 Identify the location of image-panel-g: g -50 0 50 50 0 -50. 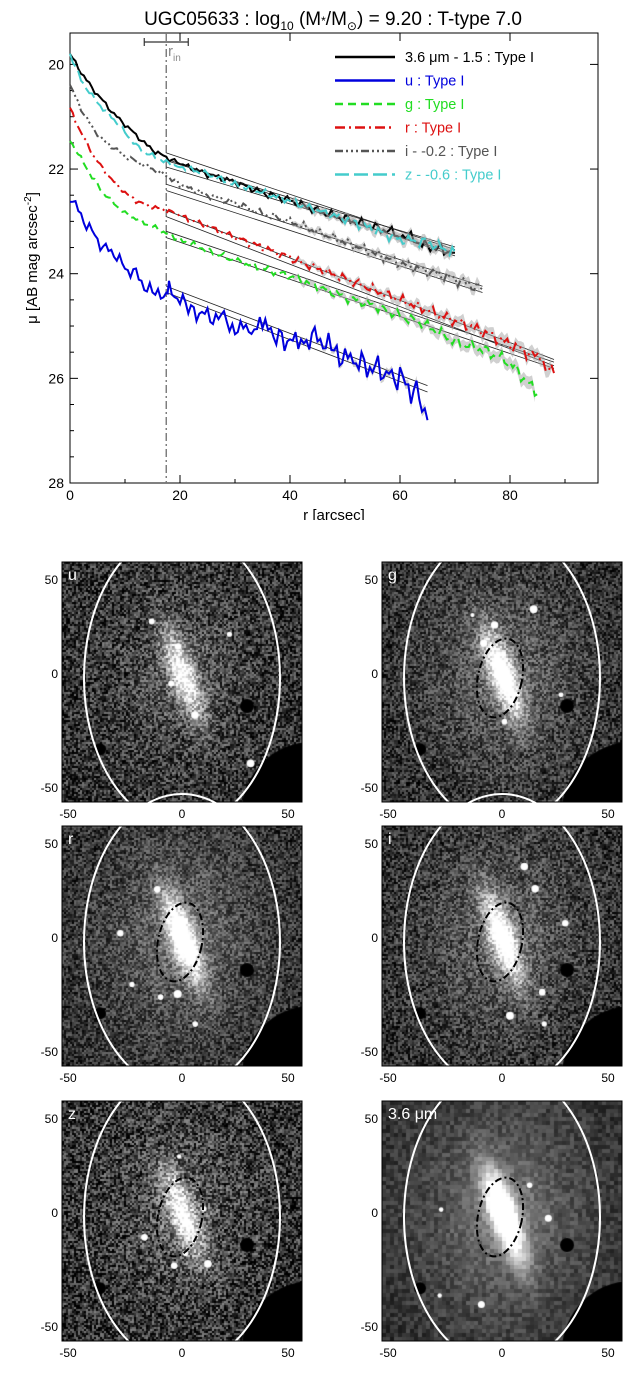
(500, 688).